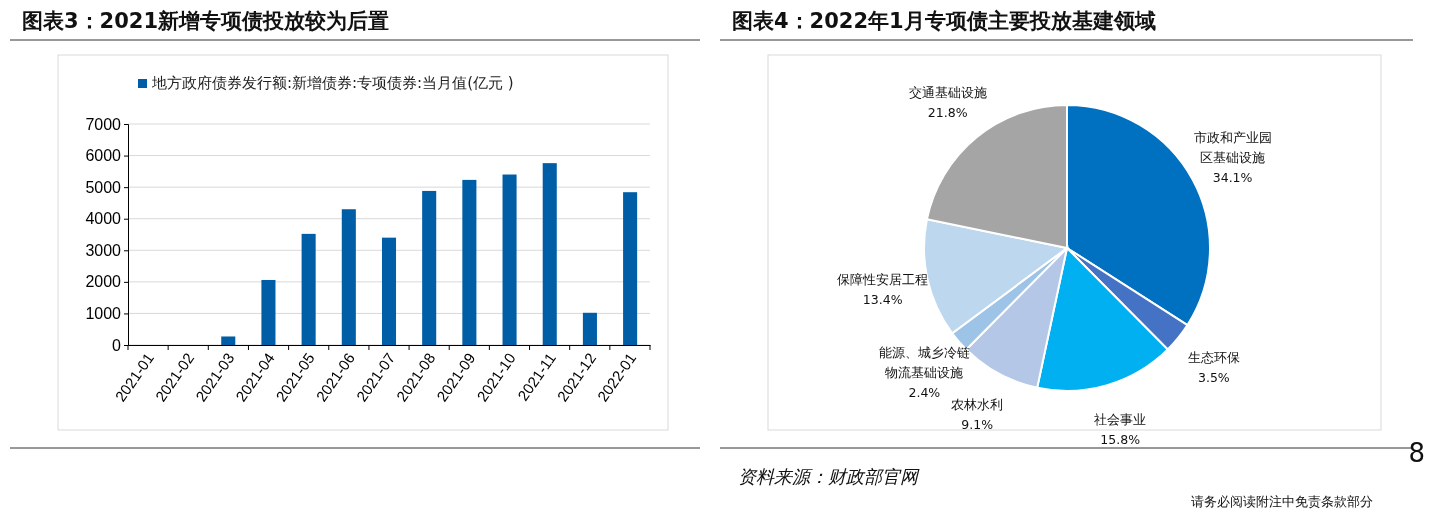 The width and height of the screenshot is (1433, 511). What do you see at coordinates (1232, 148) in the screenshot?
I see `slice-label: 市政和产业园区基础设施` at bounding box center [1232, 148].